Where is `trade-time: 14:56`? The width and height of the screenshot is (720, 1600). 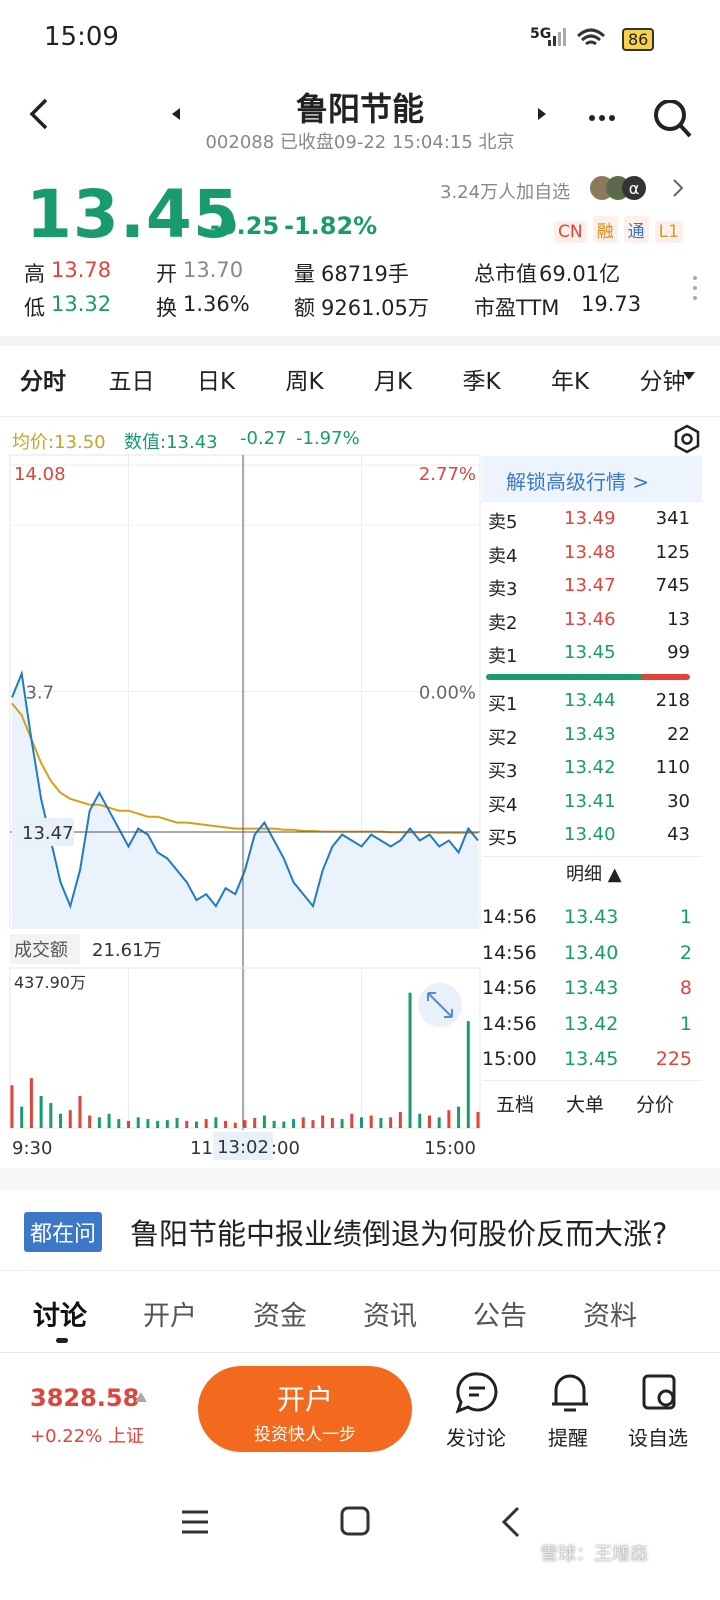
trade-time: 14:56 is located at coordinates (509, 1023).